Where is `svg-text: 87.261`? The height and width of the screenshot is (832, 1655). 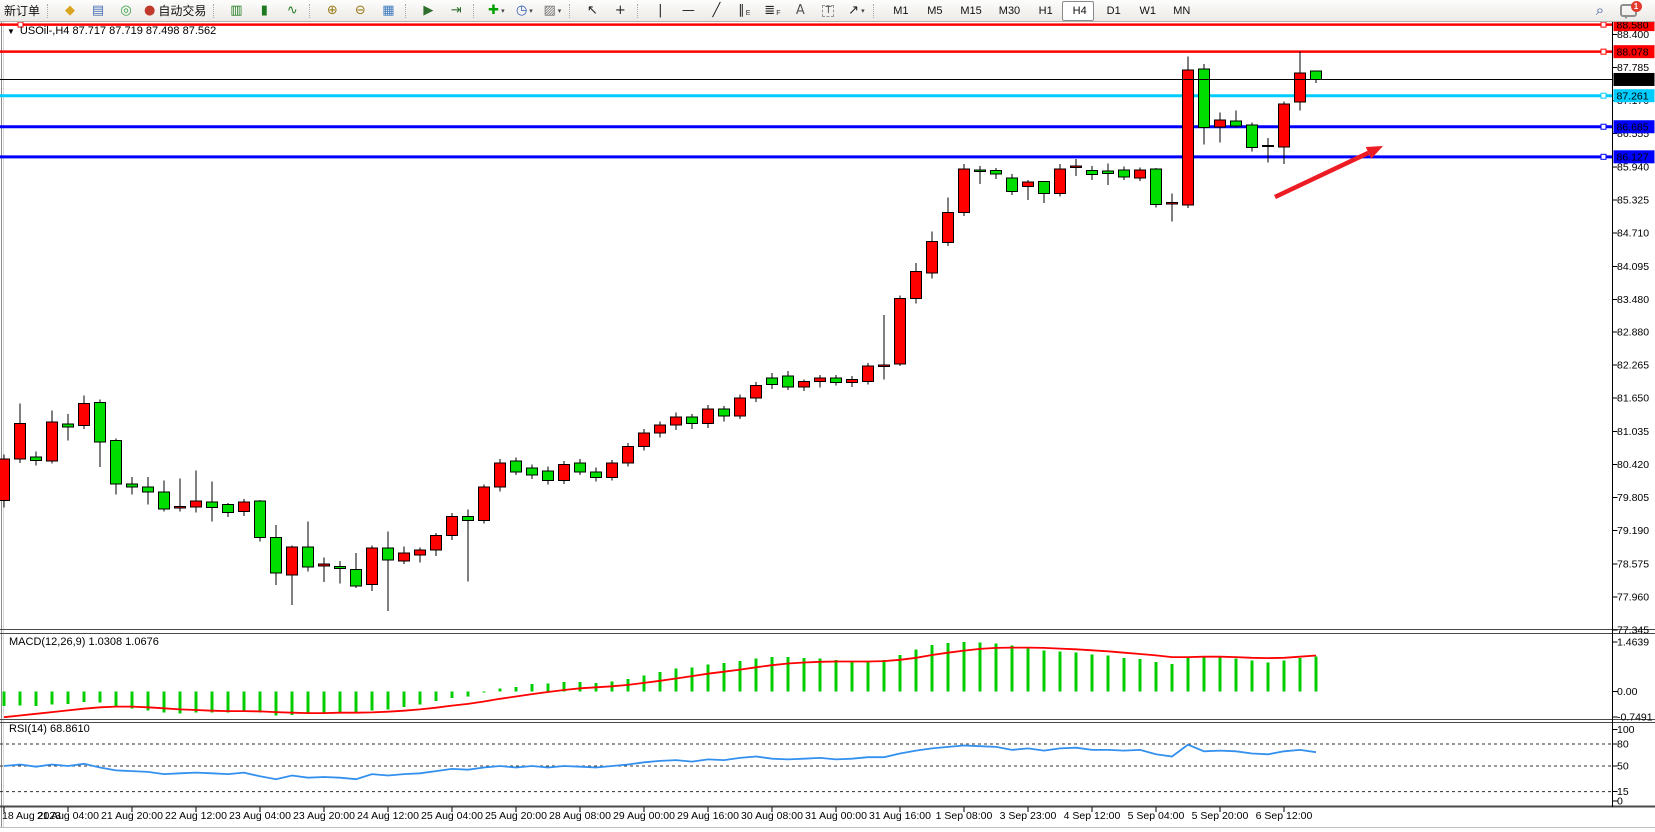
svg-text: 87.261 is located at coordinates (1633, 96).